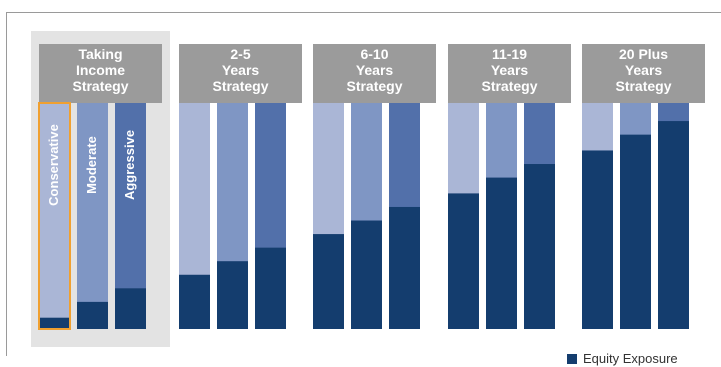 The width and height of the screenshot is (721, 367). Describe the element at coordinates (374, 54) in the screenshot. I see `group-header-text: 6-10` at that location.